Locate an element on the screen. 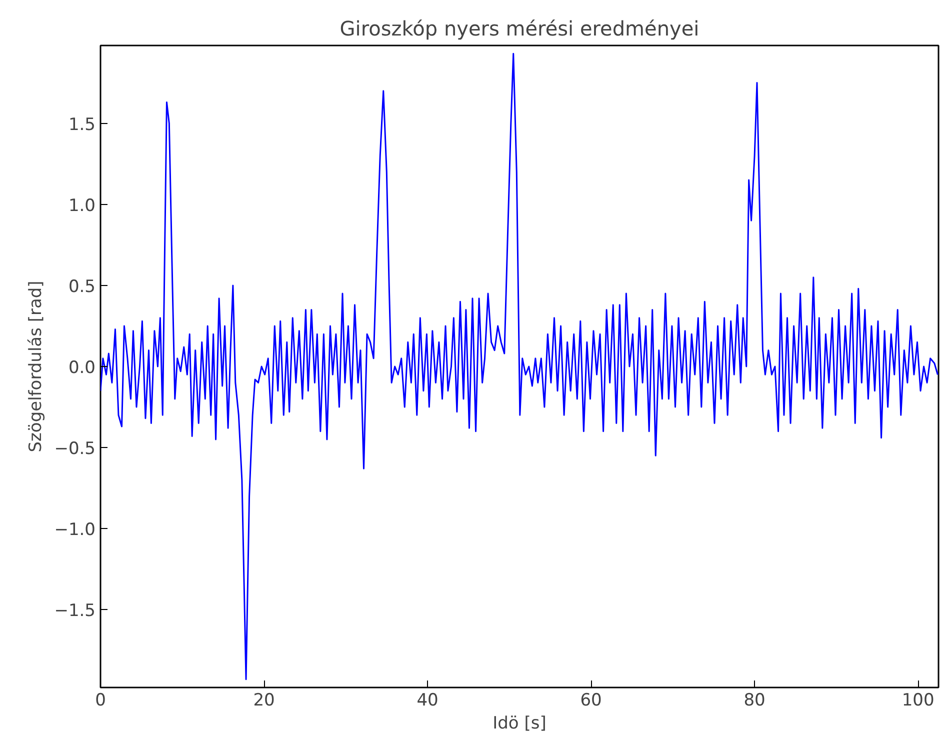  y-tick-label: 1.5 is located at coordinates (82, 124).